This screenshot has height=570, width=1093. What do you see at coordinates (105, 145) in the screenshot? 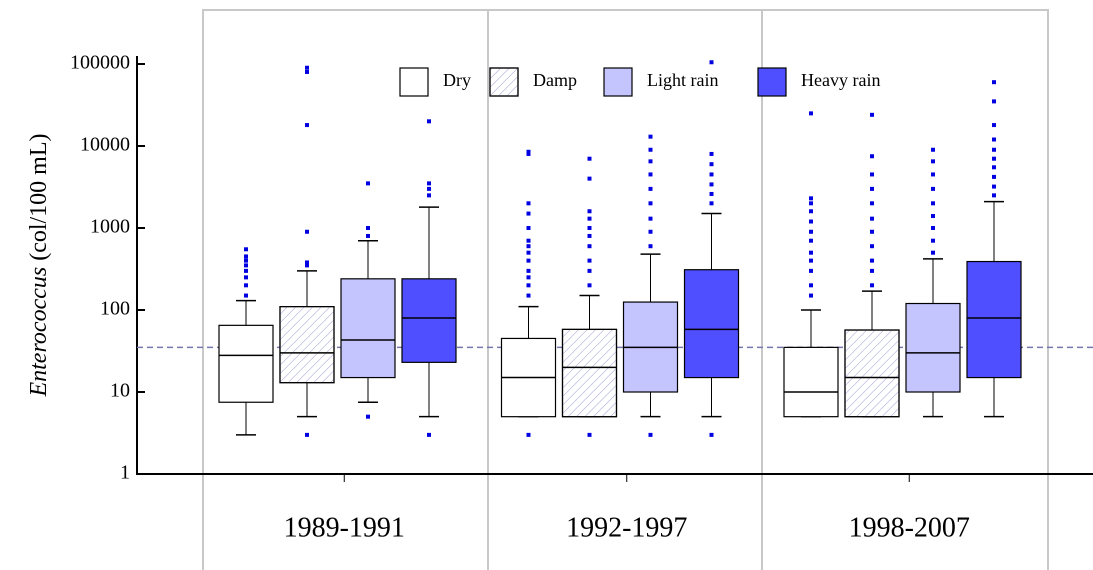
I see `y-tick-label: 10000` at bounding box center [105, 145].